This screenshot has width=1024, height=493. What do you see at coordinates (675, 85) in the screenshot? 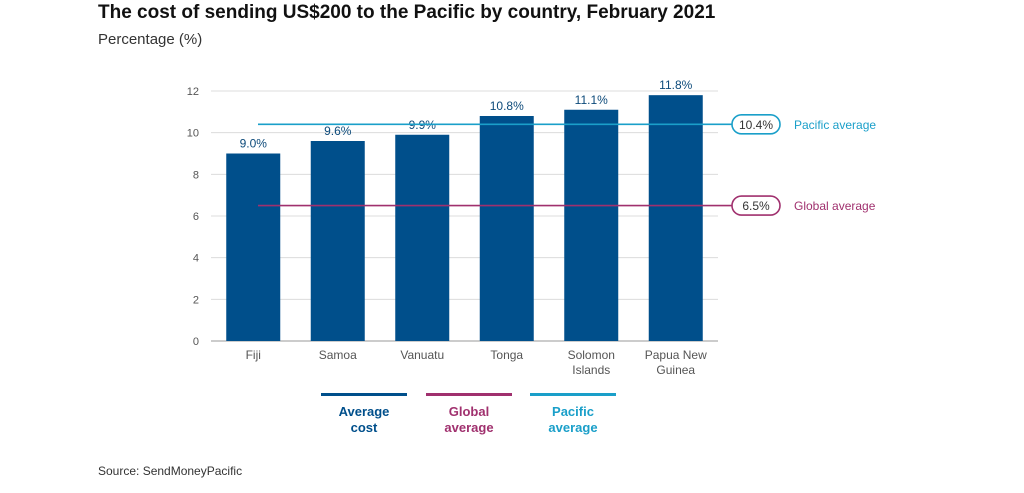
I see `bar-value-label-5: 11.8%` at bounding box center [675, 85].